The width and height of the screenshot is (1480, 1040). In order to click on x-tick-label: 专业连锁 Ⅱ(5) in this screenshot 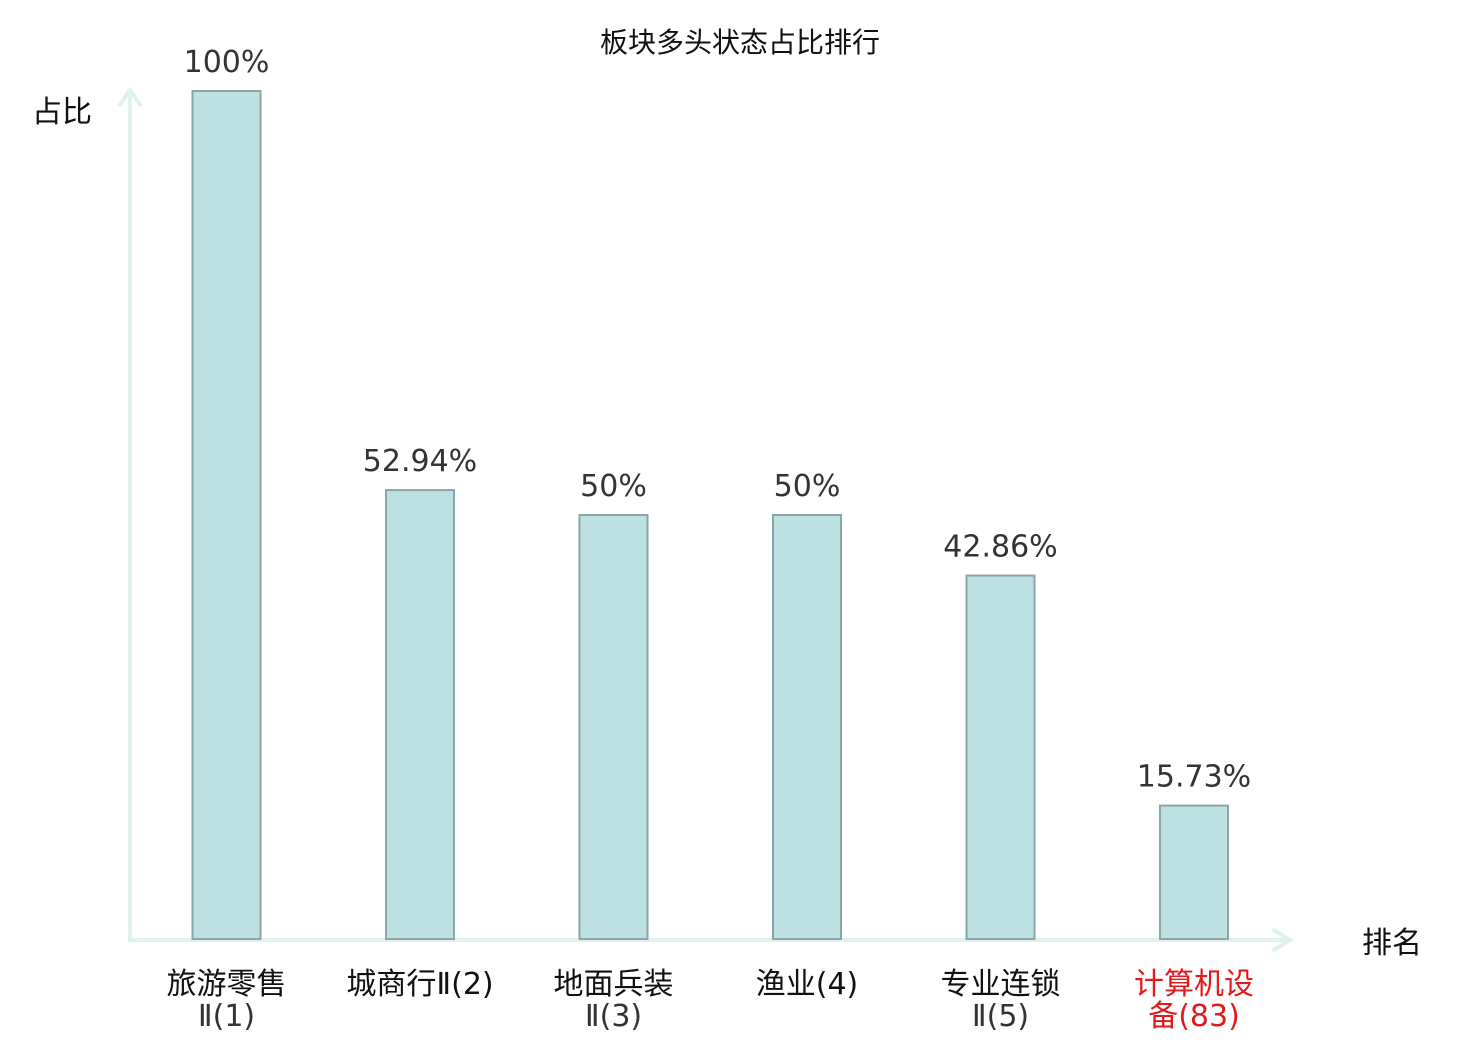, I will do `click(1001, 1000)`.